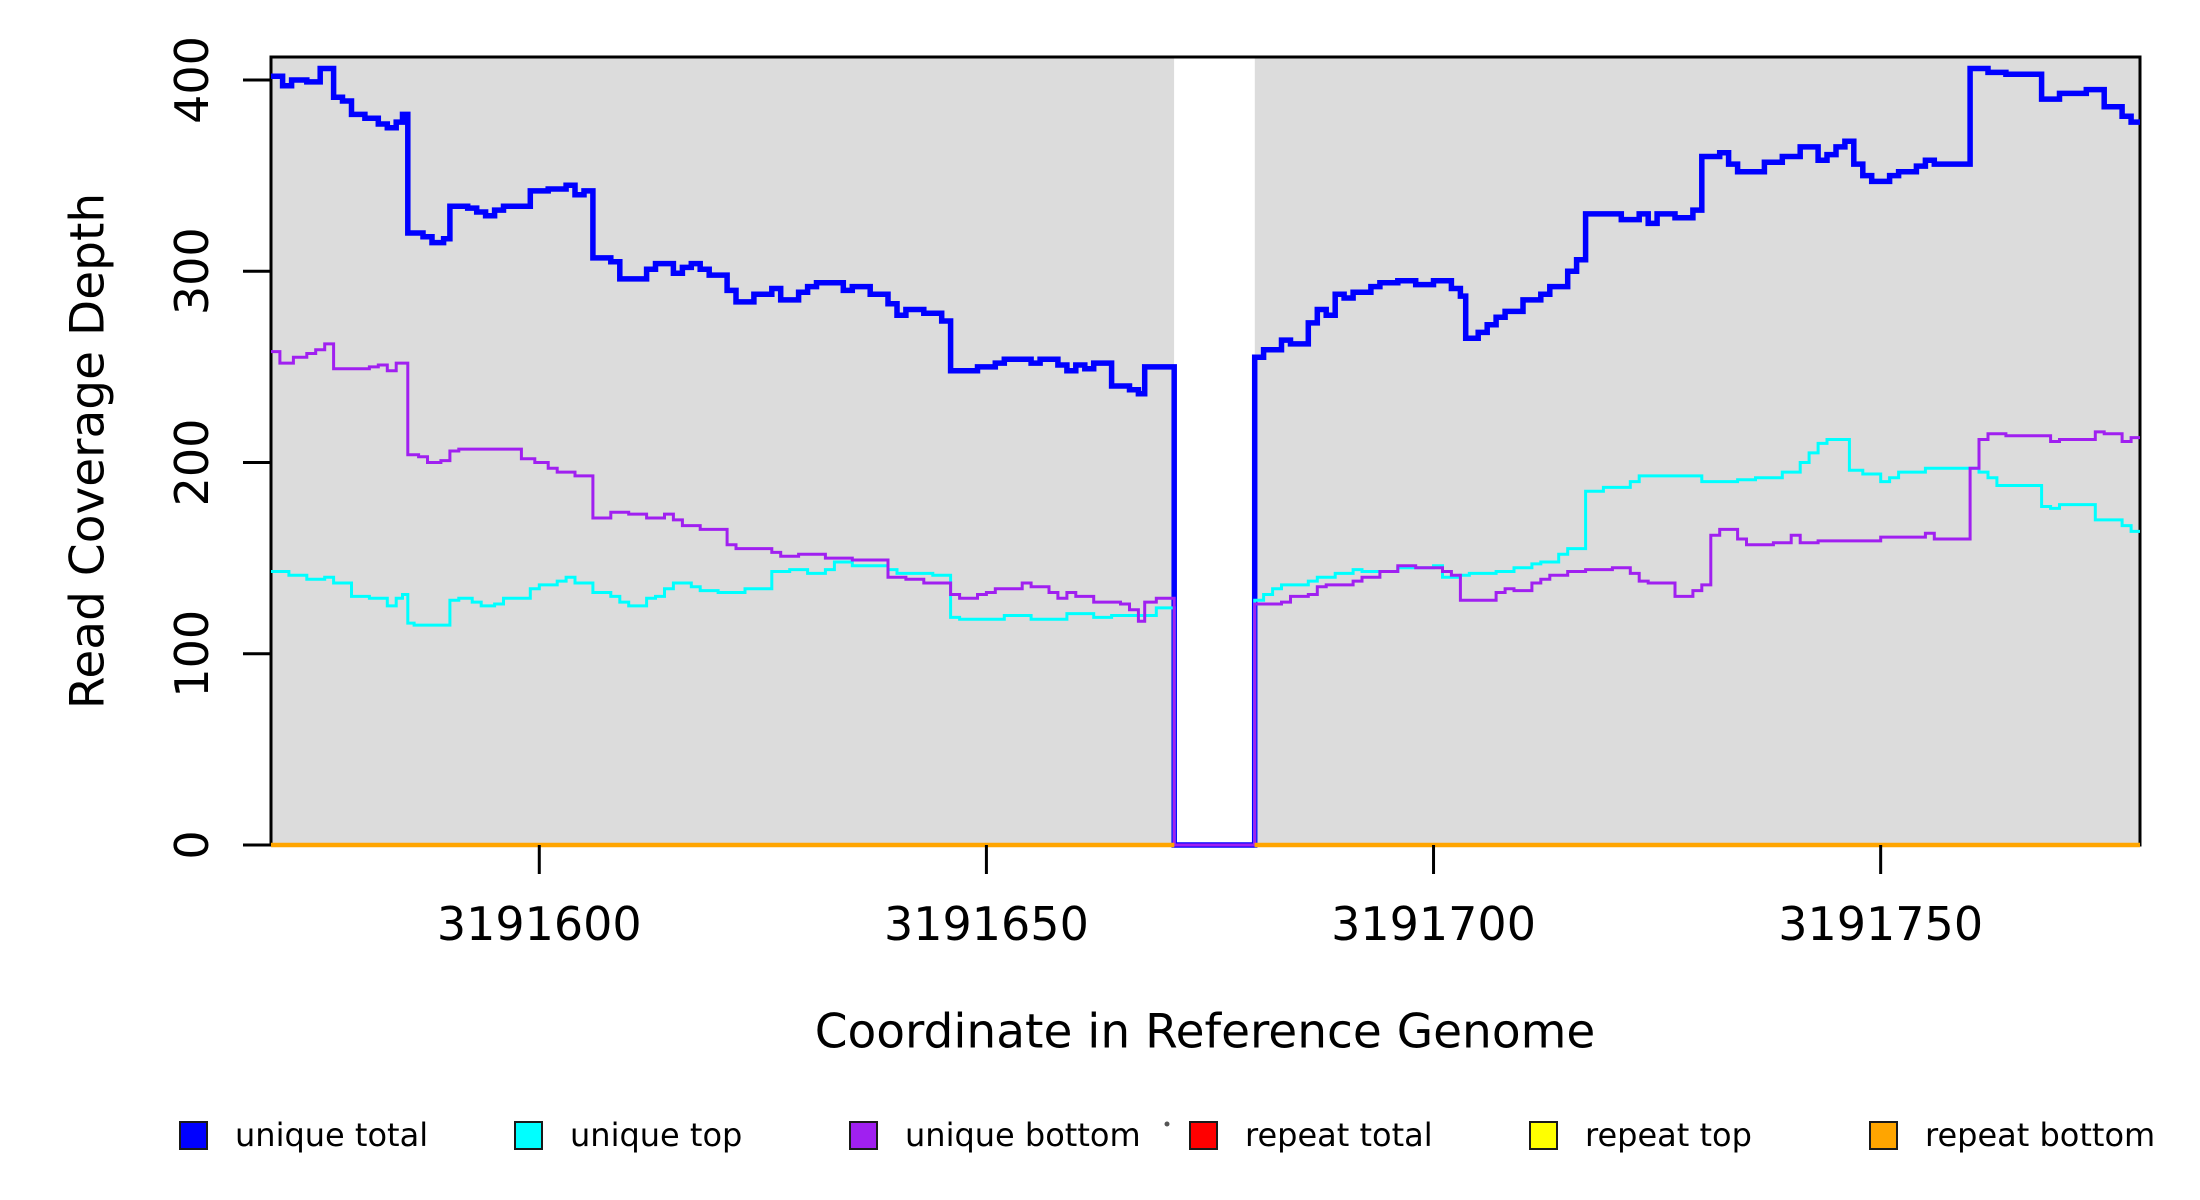  I want to click on legend-label-unique-top: unique top, so click(656, 1135).